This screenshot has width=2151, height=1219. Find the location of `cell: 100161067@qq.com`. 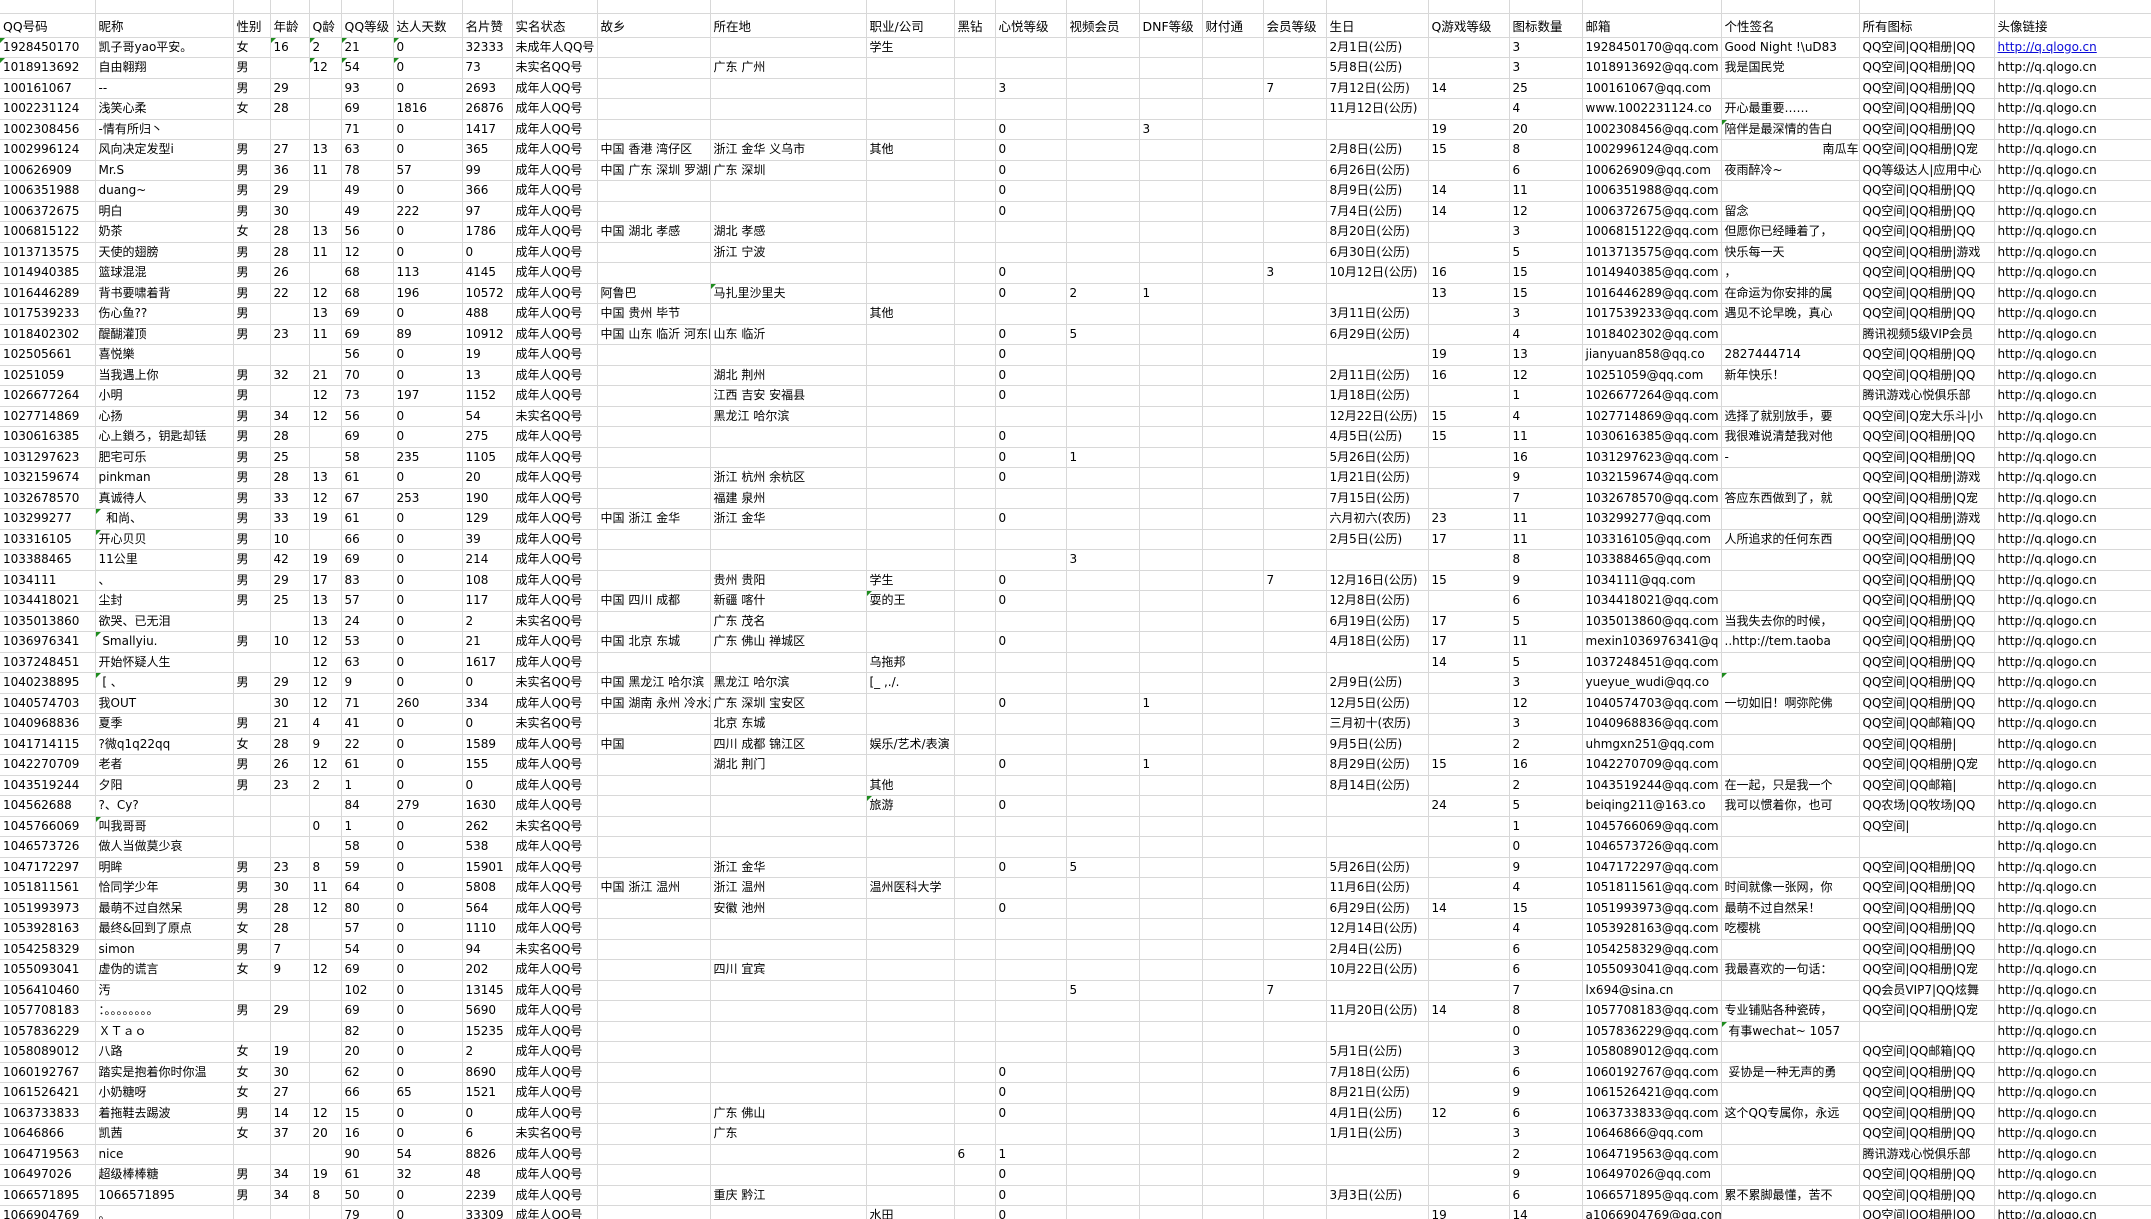

cell: 100161067@qq.com is located at coordinates (1652, 88).